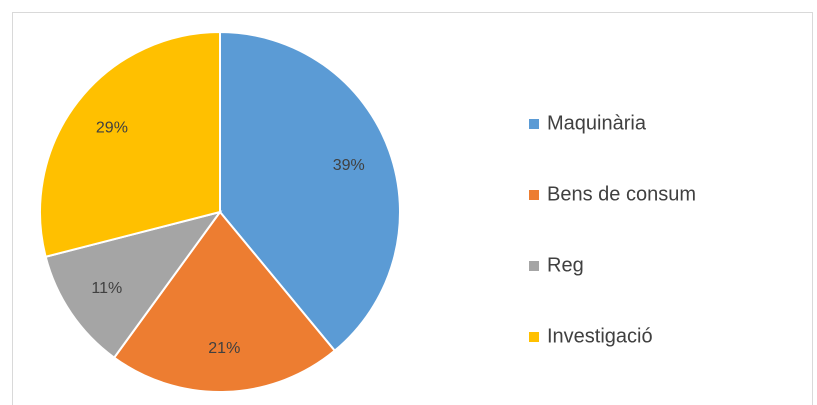  I want to click on value-label: 39%, so click(349, 165).